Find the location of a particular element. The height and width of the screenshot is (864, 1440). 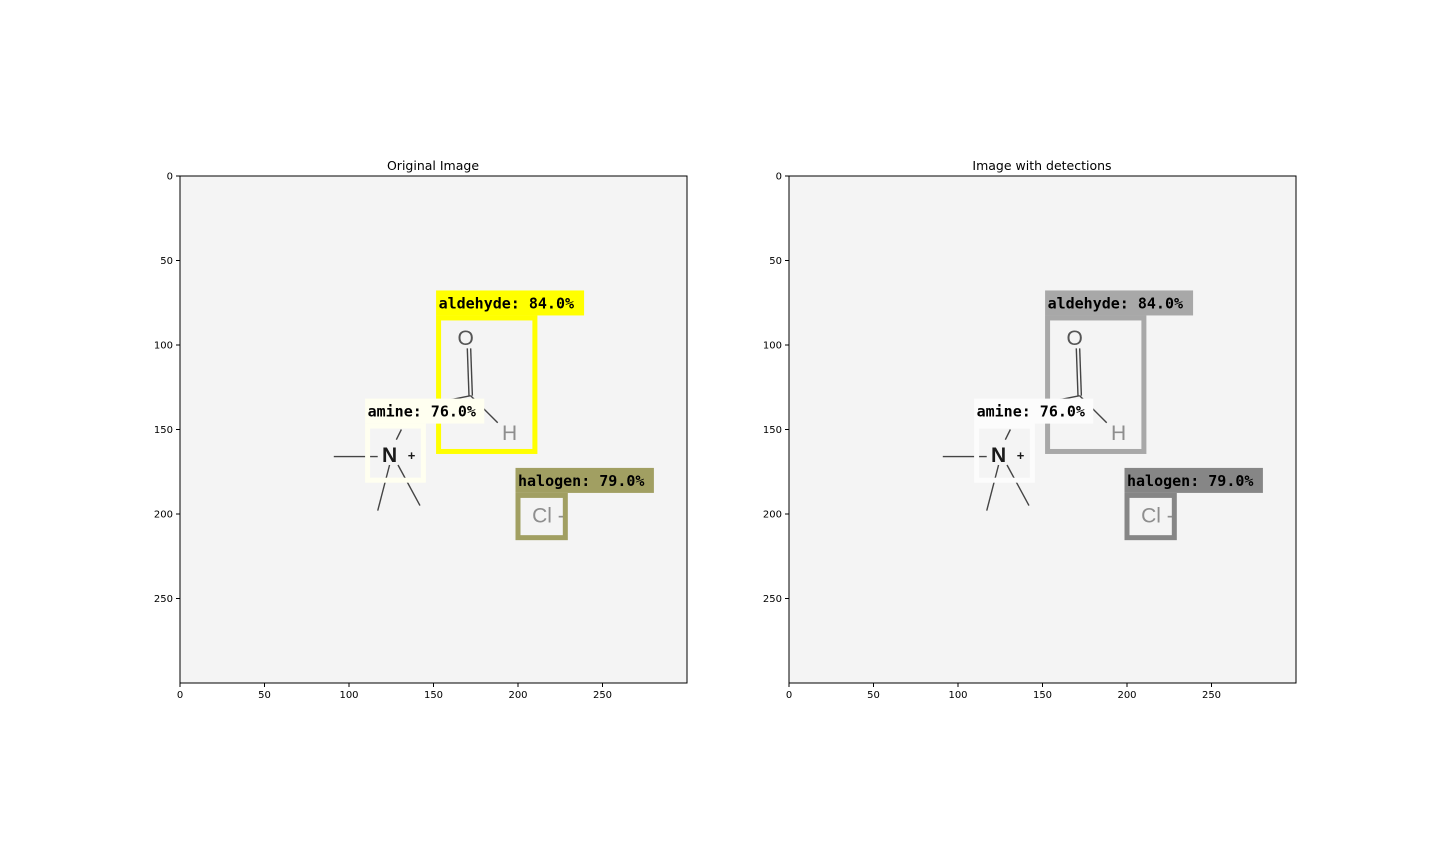

panel-title: Image with detections is located at coordinates (1041, 165).